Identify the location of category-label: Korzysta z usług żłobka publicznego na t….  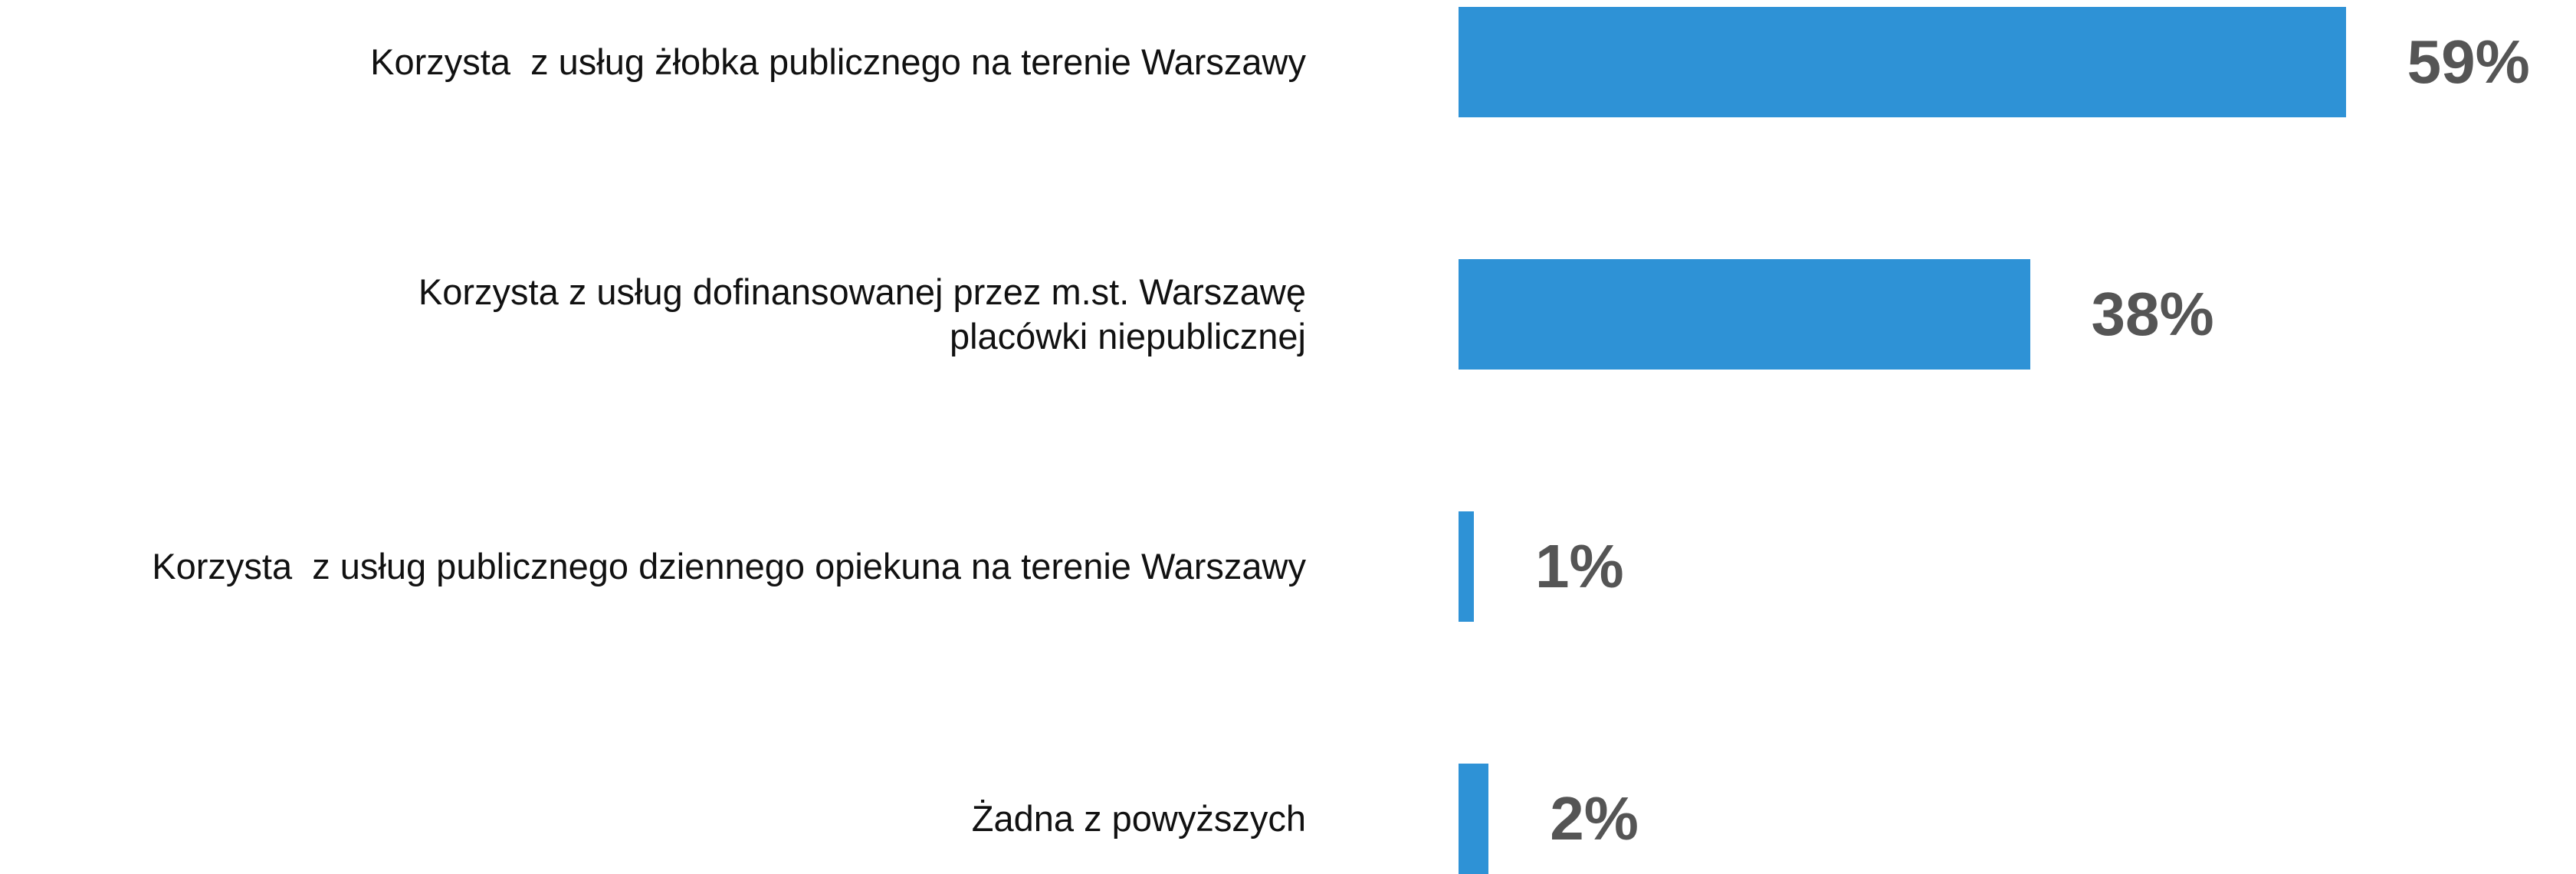
(838, 62).